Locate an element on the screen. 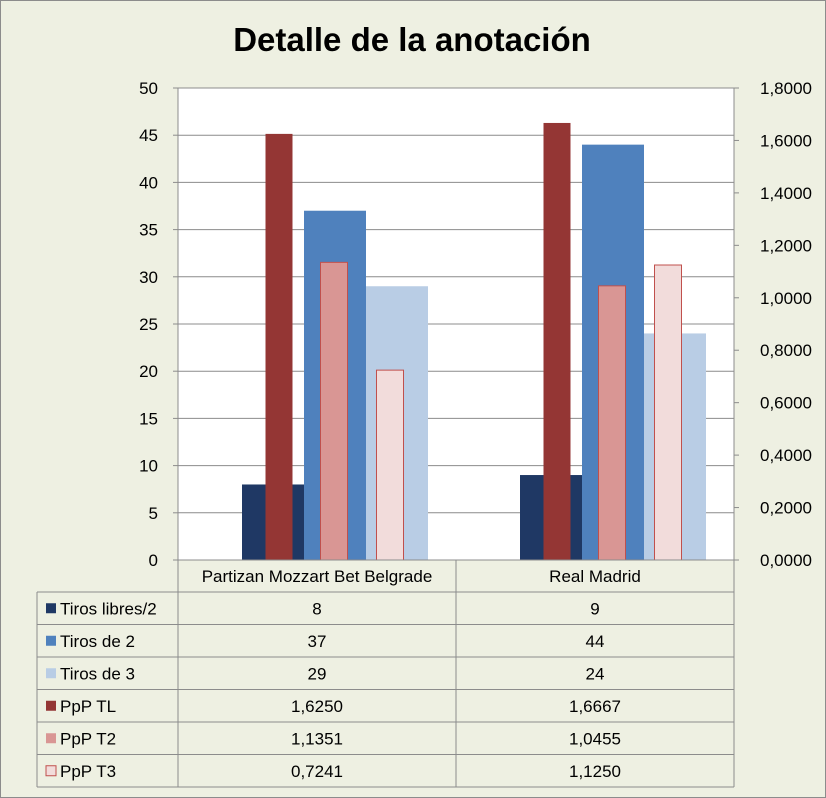  legend-entry: PpP T2 is located at coordinates (88, 738).